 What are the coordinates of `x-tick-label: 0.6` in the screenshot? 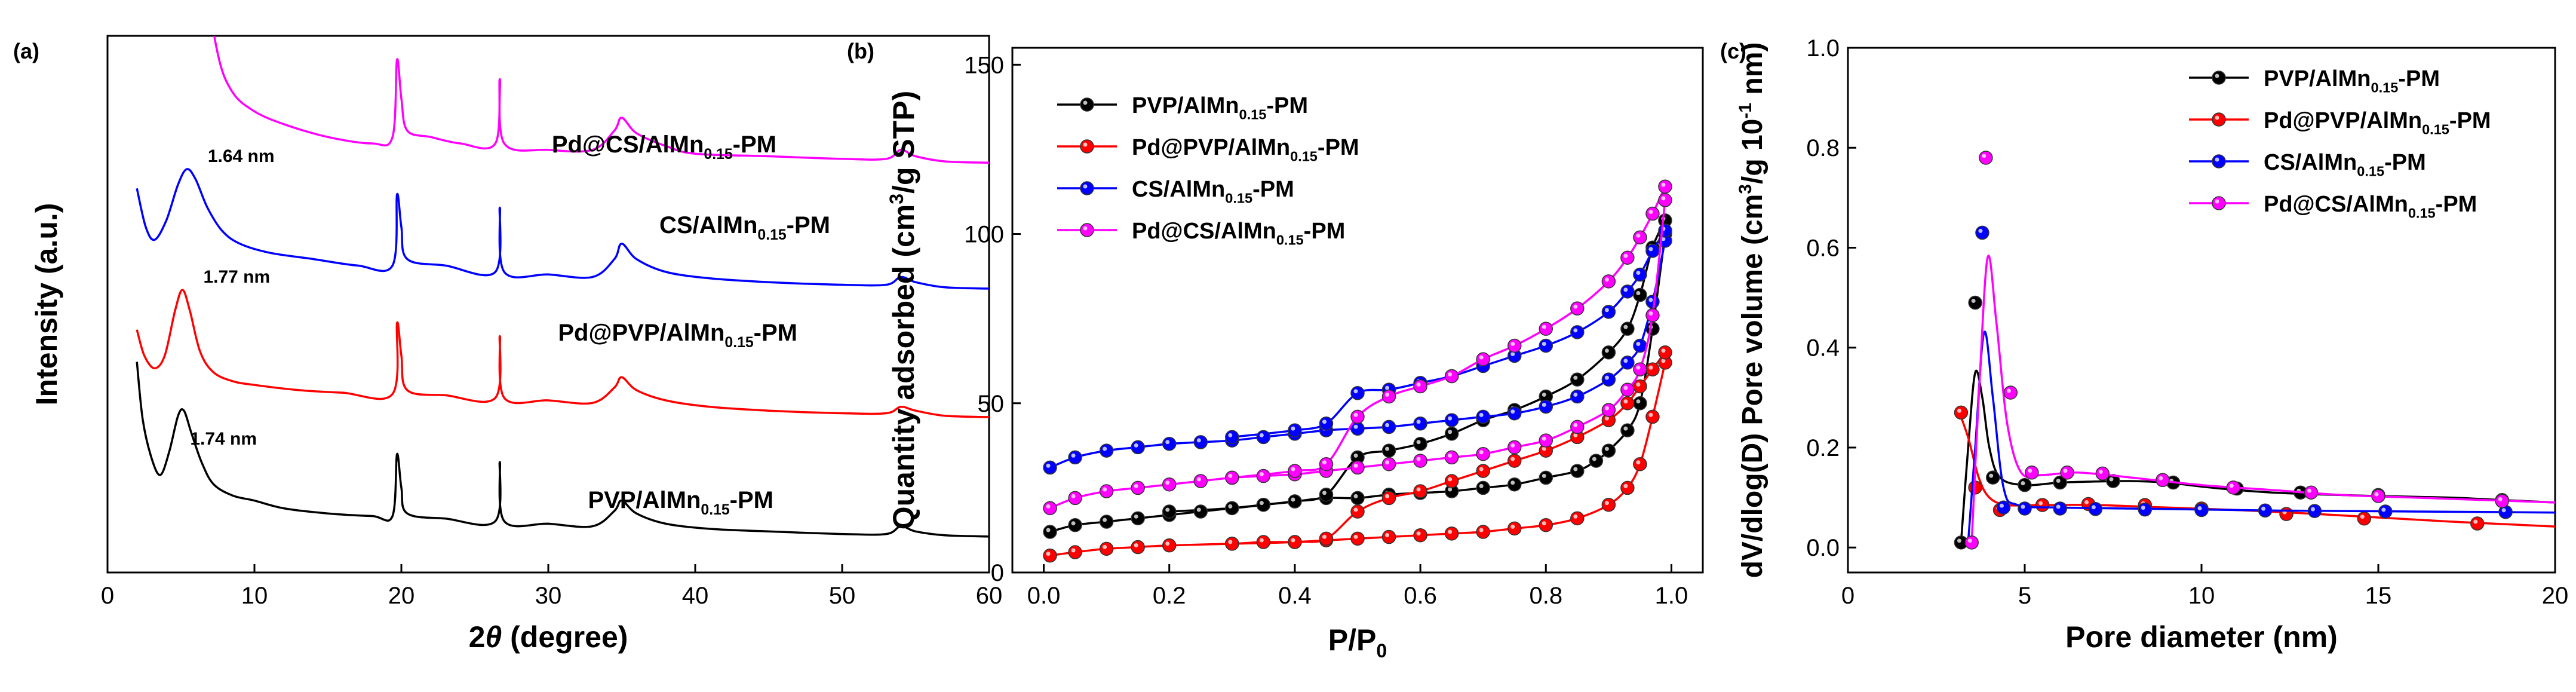 It's located at (1420, 596).